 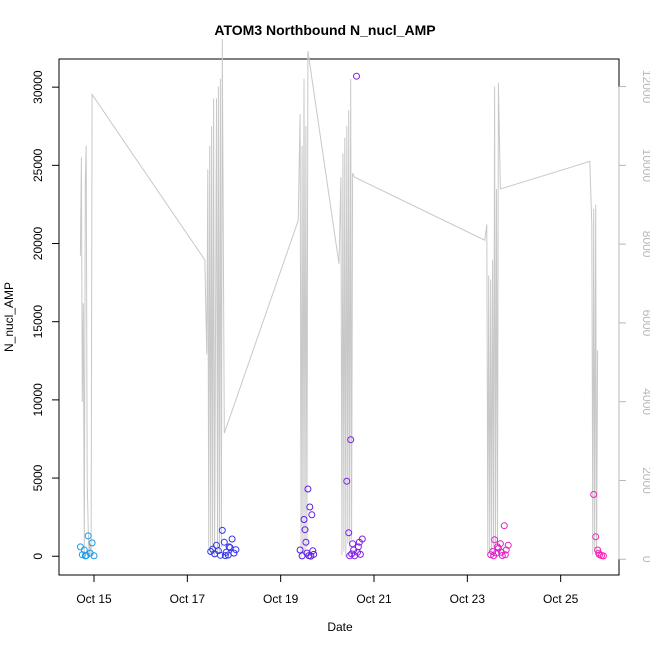 I want to click on y-left-tick-label: 30000, so click(x=38, y=87).